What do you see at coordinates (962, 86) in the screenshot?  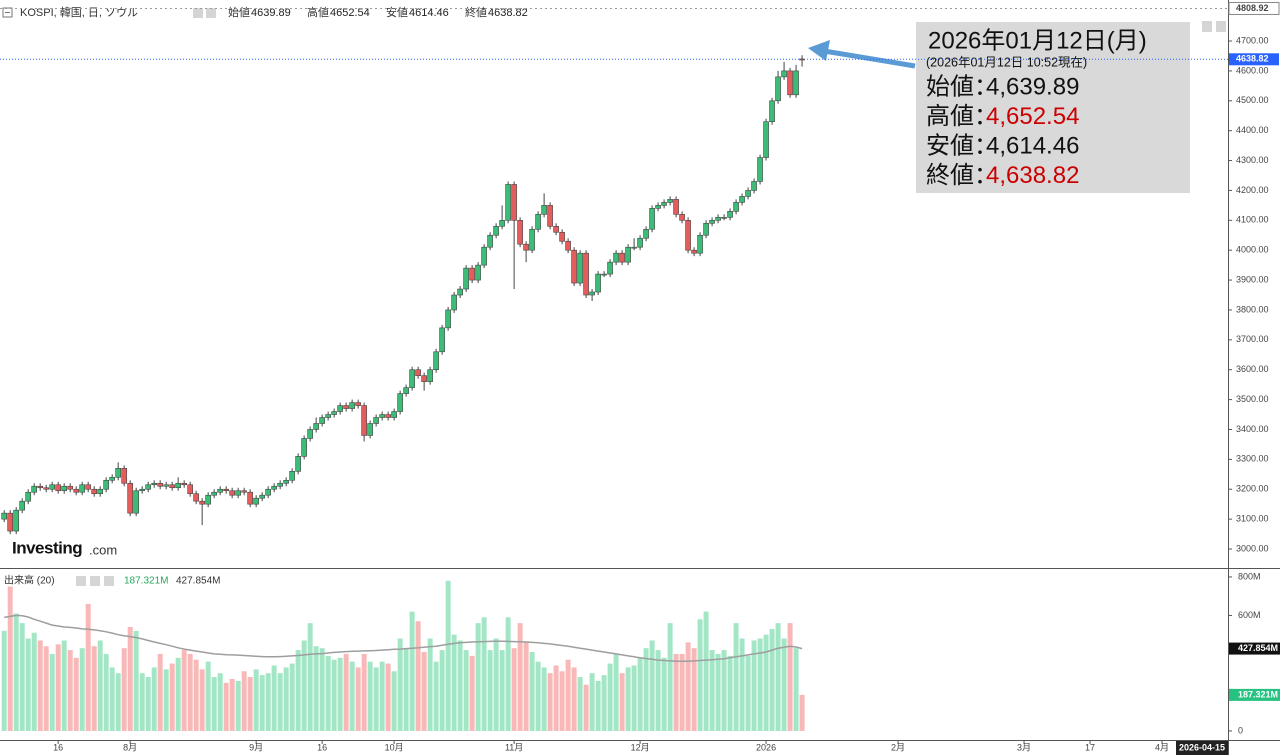 I see `annotation-label: 始値：` at bounding box center [962, 86].